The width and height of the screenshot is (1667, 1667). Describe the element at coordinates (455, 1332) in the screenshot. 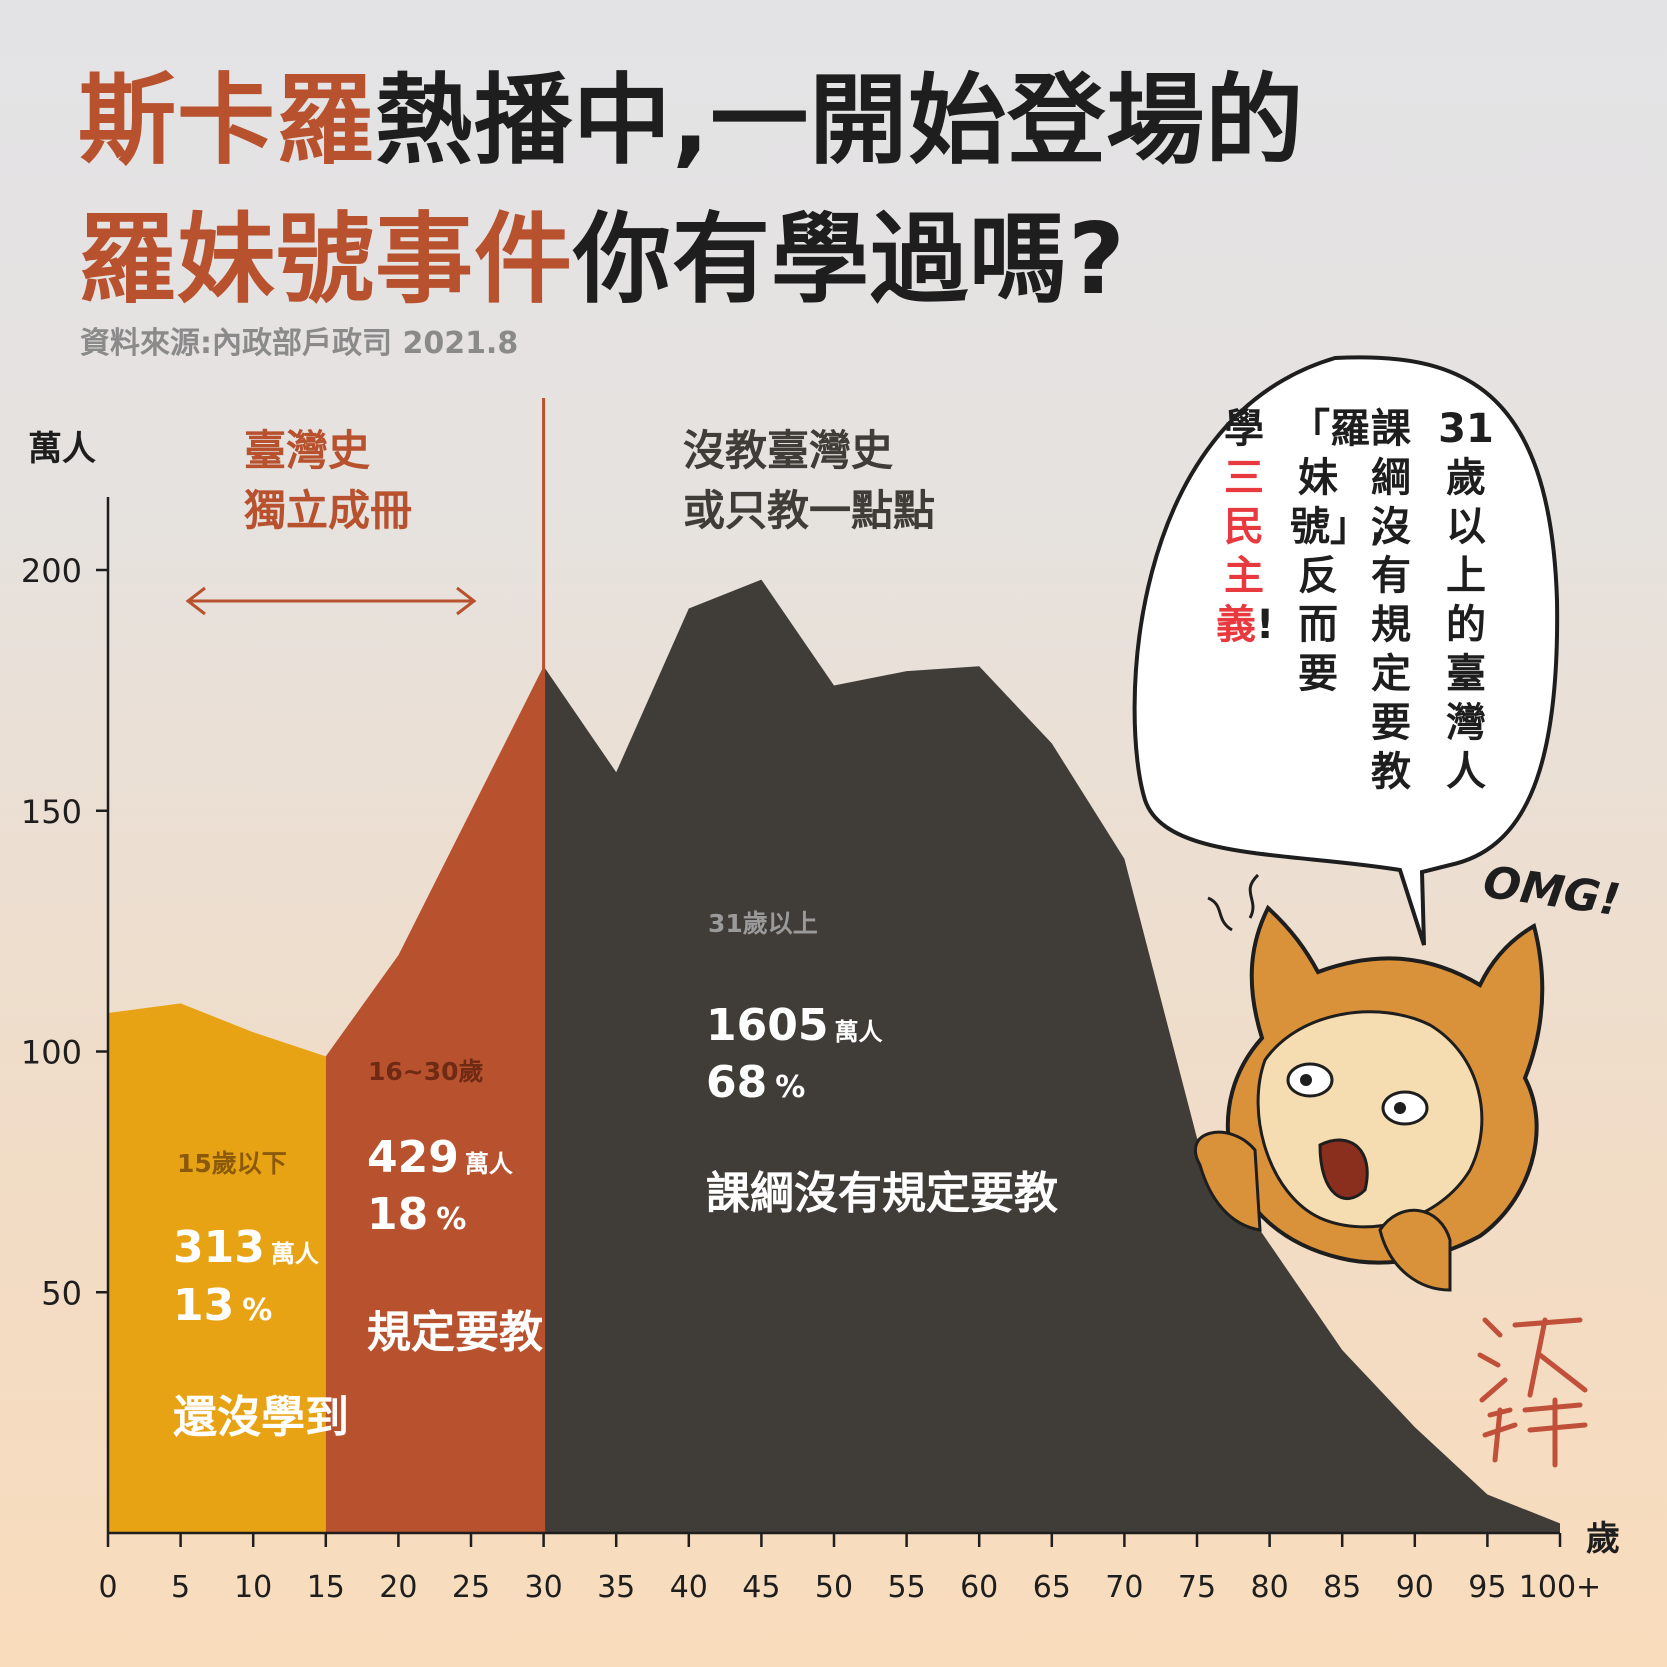

I see `seg1-note: 規定要教` at that location.